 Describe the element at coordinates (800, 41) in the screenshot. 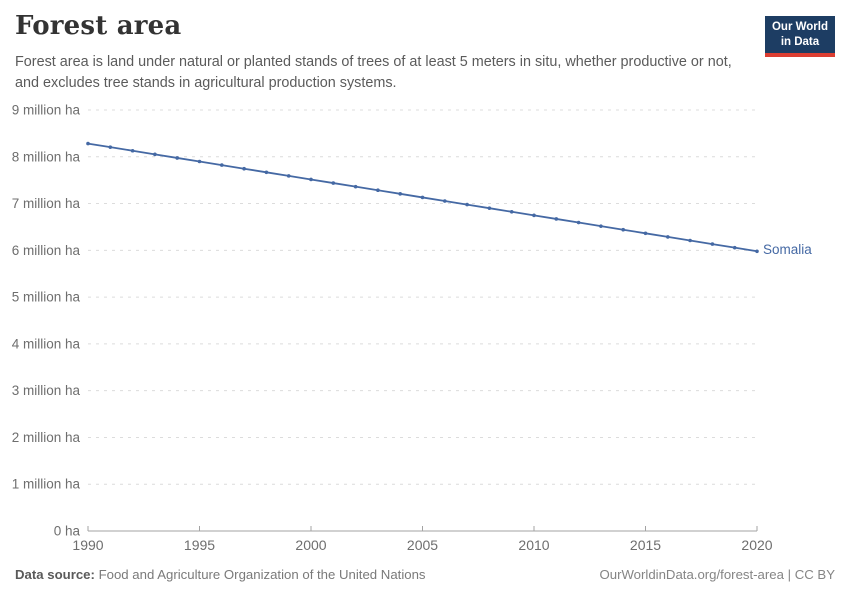

I see `owid-logo-line2: in Data` at that location.